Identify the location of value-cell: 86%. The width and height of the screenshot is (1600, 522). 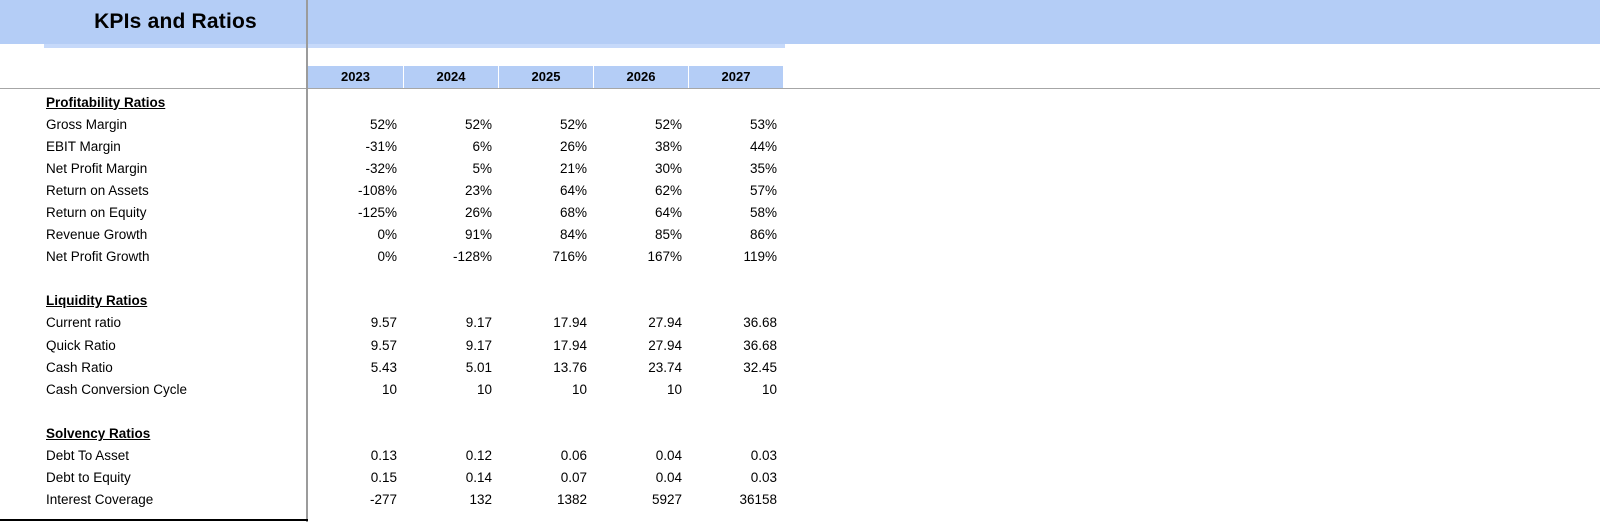
(763, 235).